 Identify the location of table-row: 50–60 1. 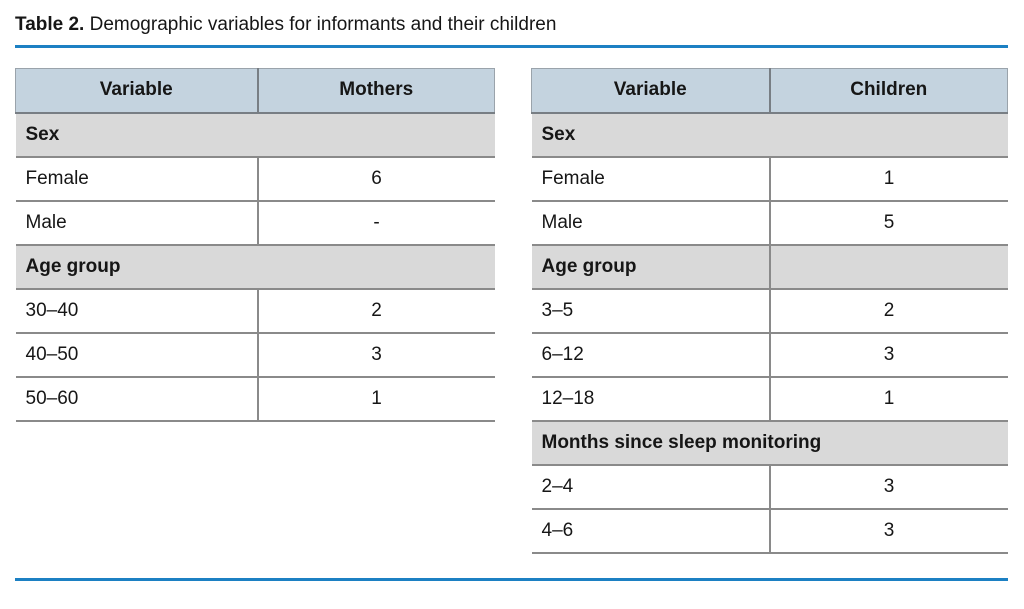
(255, 399).